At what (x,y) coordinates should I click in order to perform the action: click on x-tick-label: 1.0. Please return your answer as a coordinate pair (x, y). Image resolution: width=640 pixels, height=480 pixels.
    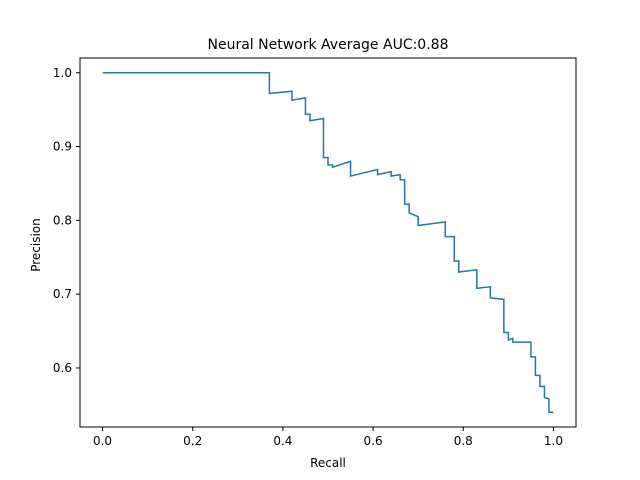
    Looking at the image, I should click on (553, 441).